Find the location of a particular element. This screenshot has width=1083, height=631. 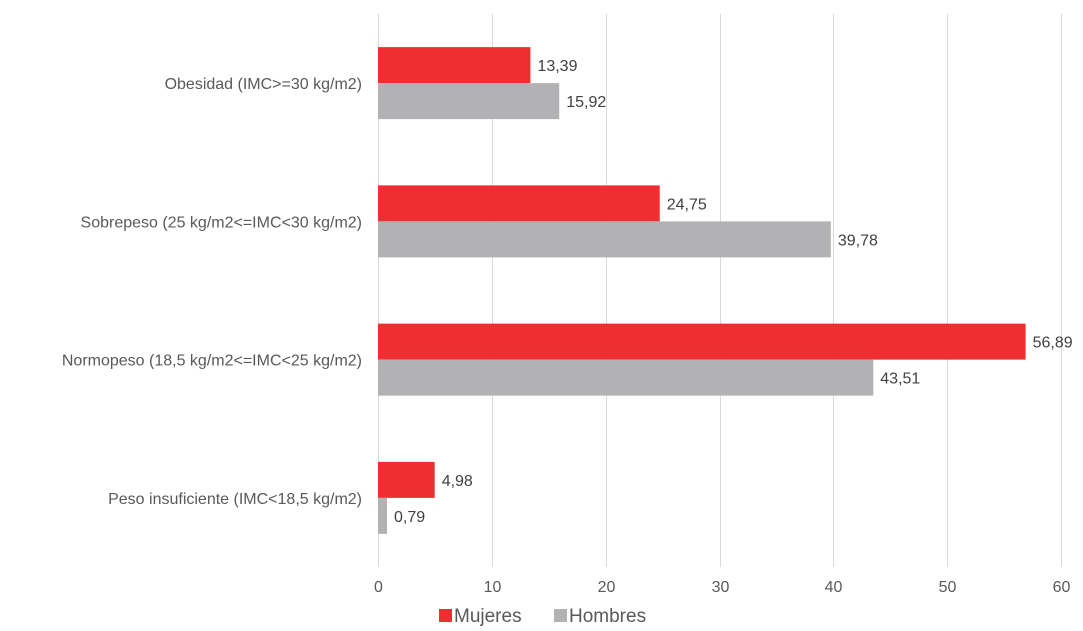

category-label: Peso insuficiente (IMC<18,5 kg/m2) is located at coordinates (235, 499).